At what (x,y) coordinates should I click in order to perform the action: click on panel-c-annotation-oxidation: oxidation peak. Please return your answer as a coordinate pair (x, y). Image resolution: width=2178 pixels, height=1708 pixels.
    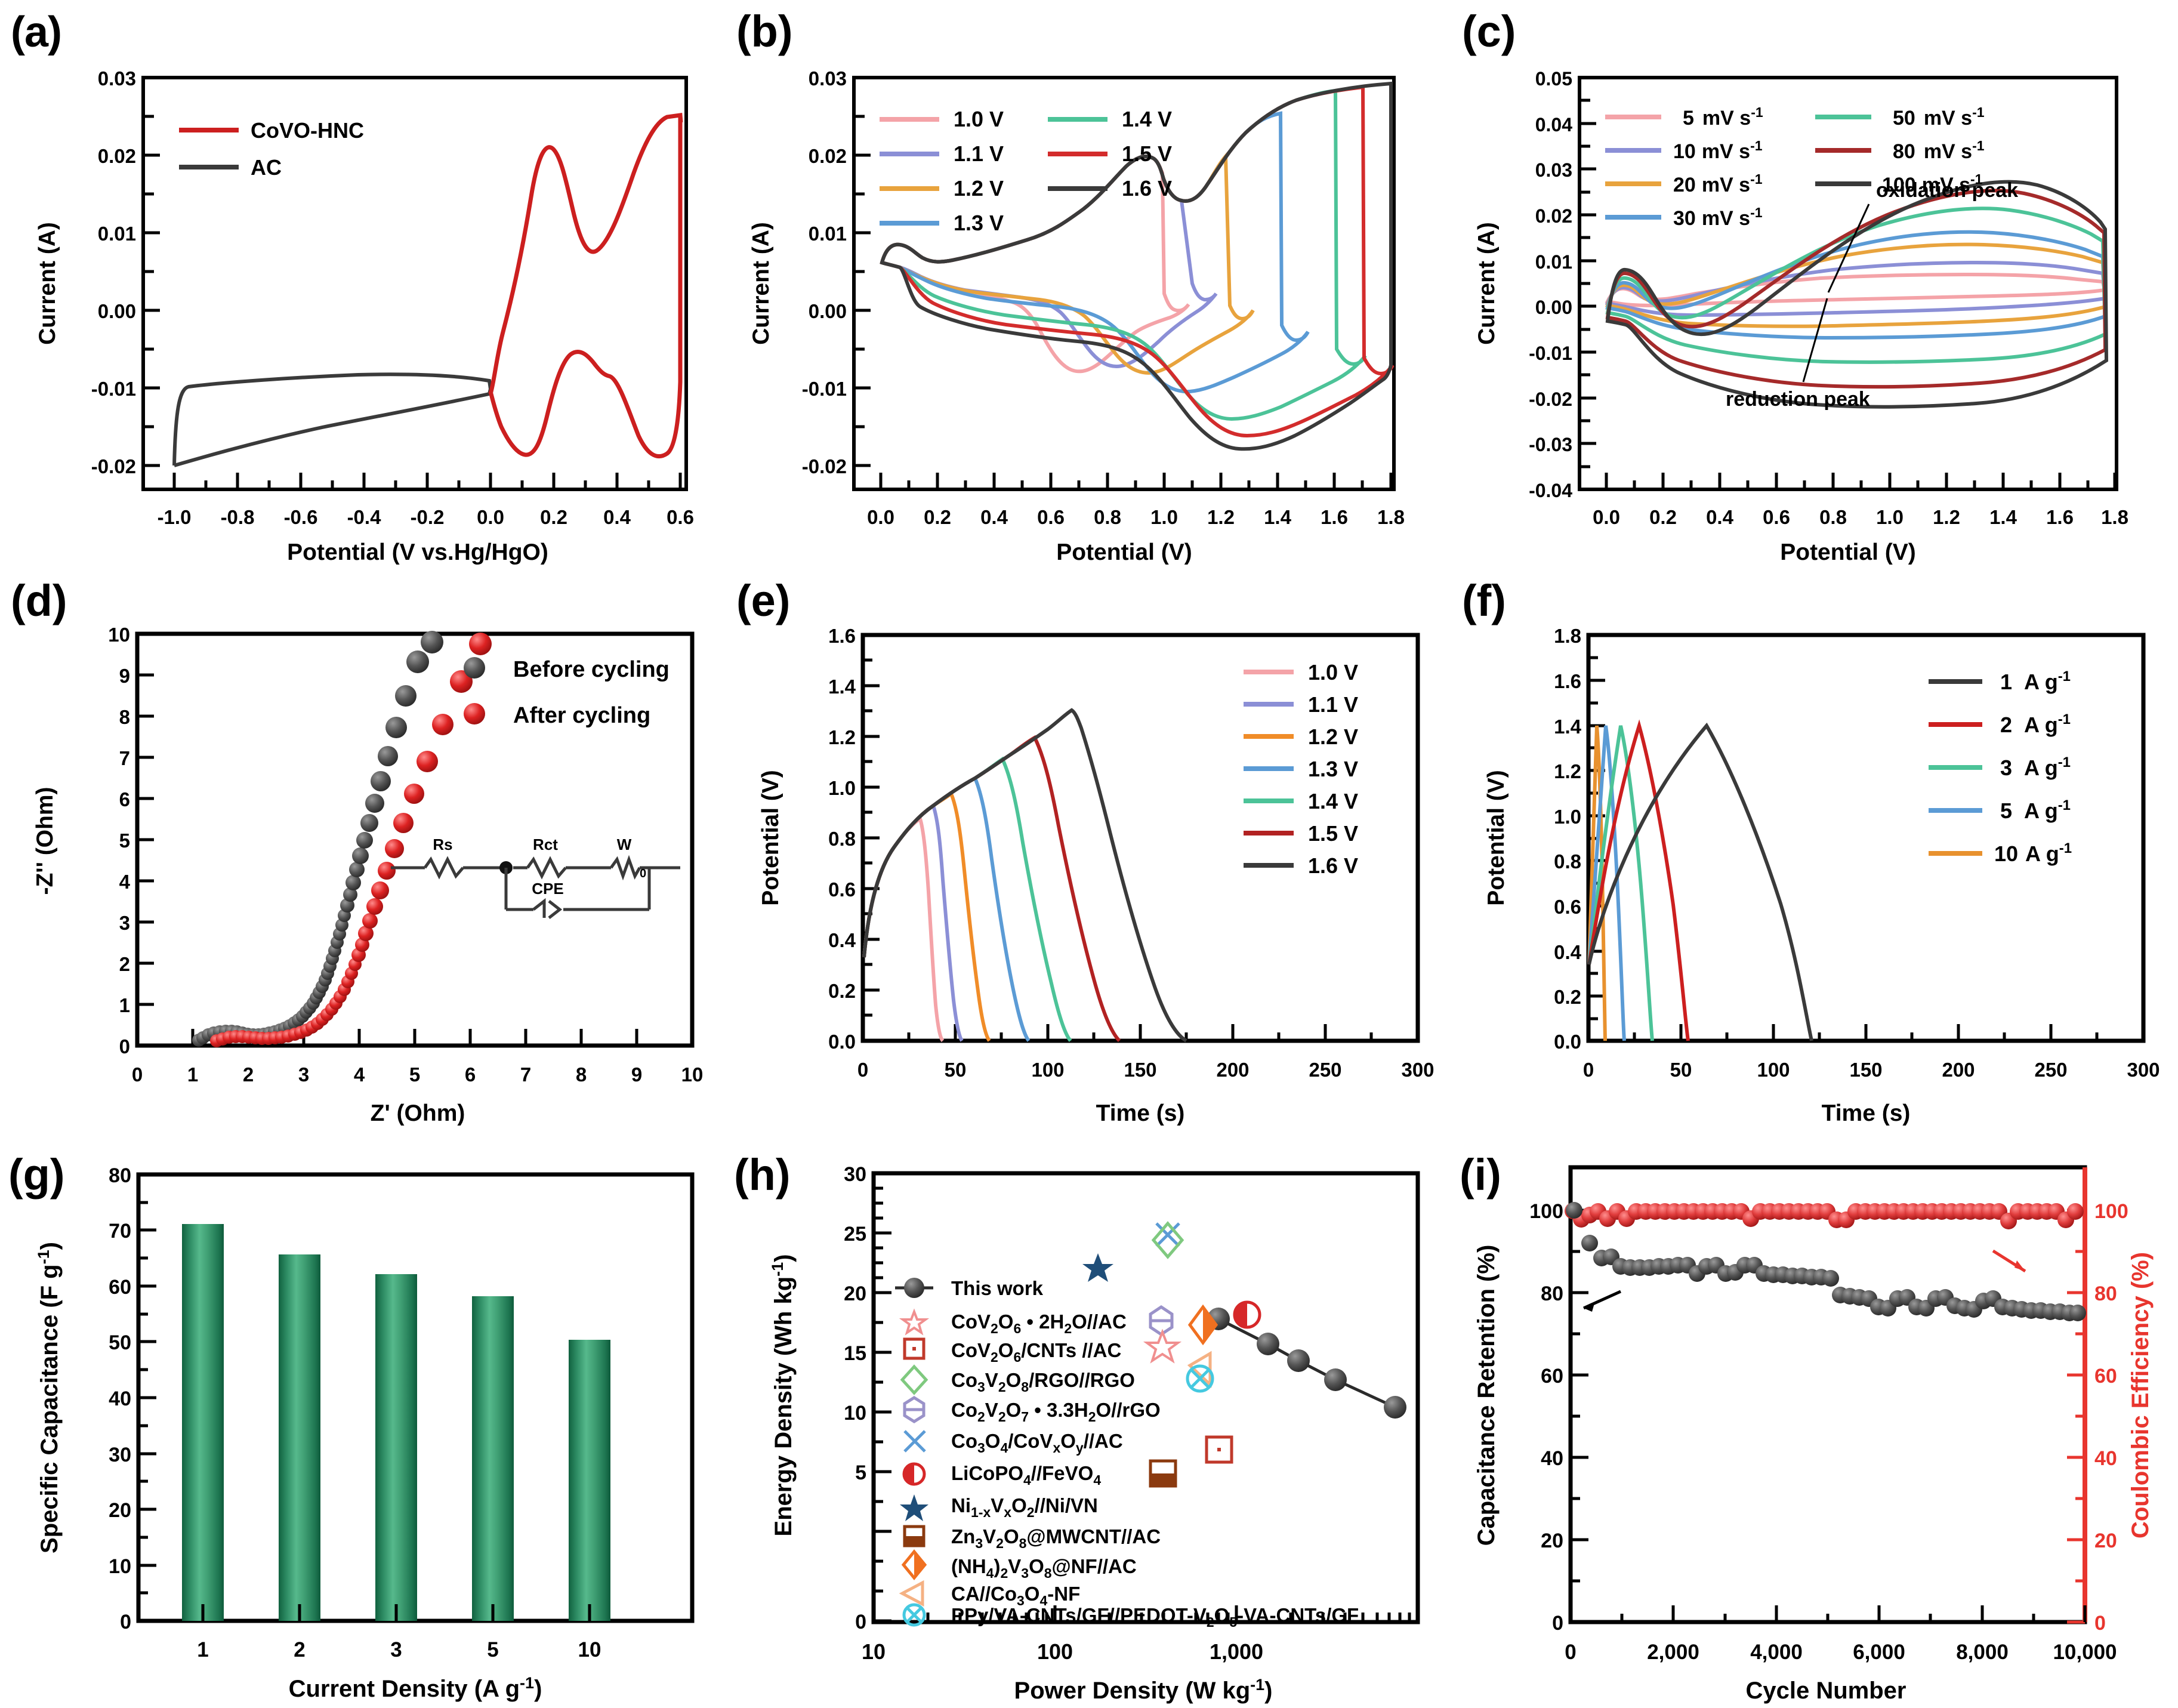
    Looking at the image, I should click on (1947, 190).